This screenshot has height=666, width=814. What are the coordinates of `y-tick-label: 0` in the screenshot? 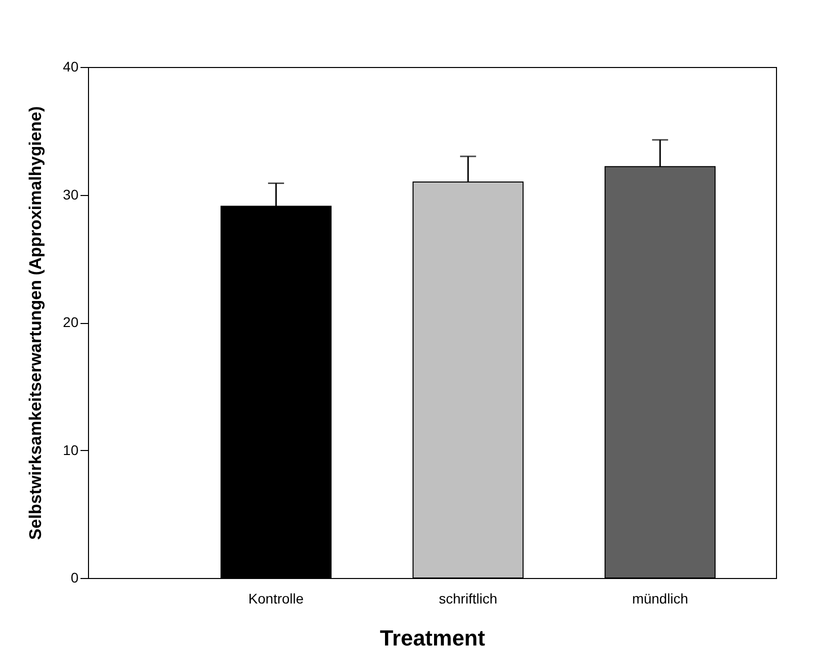 It's located at (74, 578).